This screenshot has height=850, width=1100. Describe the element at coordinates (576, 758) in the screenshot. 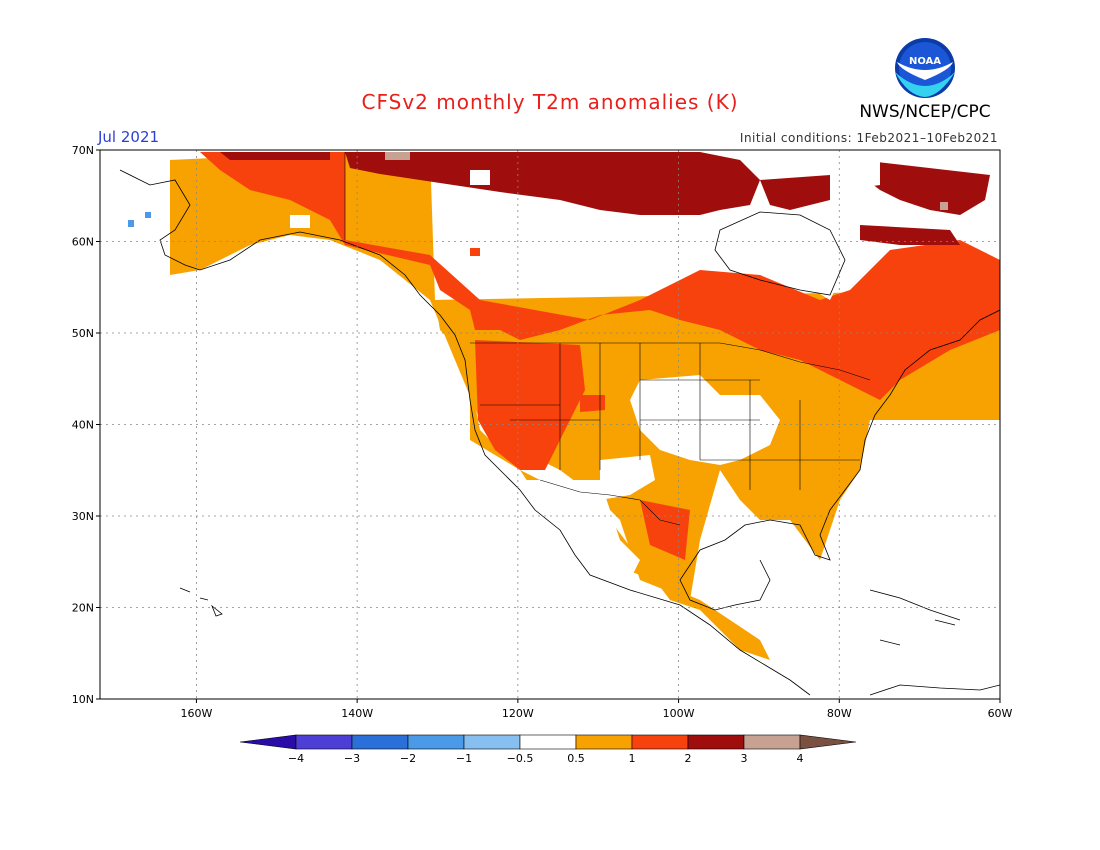

I see `legend-label: 0.5` at that location.